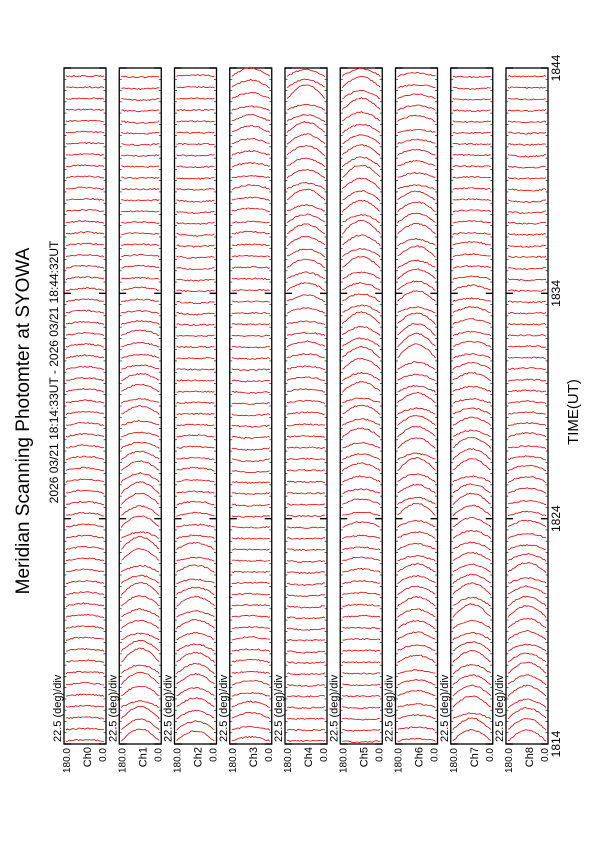 Image resolution: width=595 pixels, height=842 pixels. What do you see at coordinates (416, 406) in the screenshot?
I see `panel-frame` at bounding box center [416, 406].